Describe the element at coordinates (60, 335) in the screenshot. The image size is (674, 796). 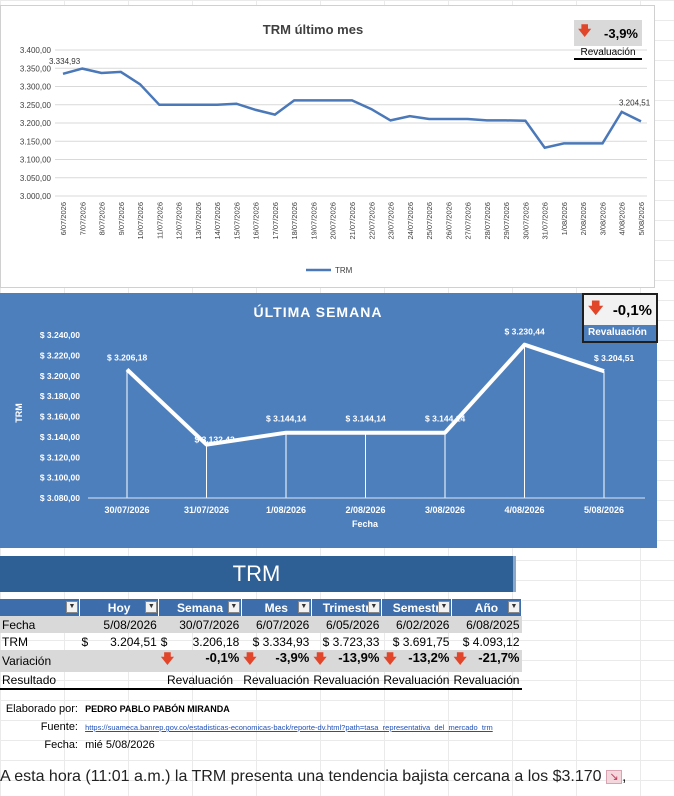
I see `chart2-y-tick: $ 3.240,00` at that location.